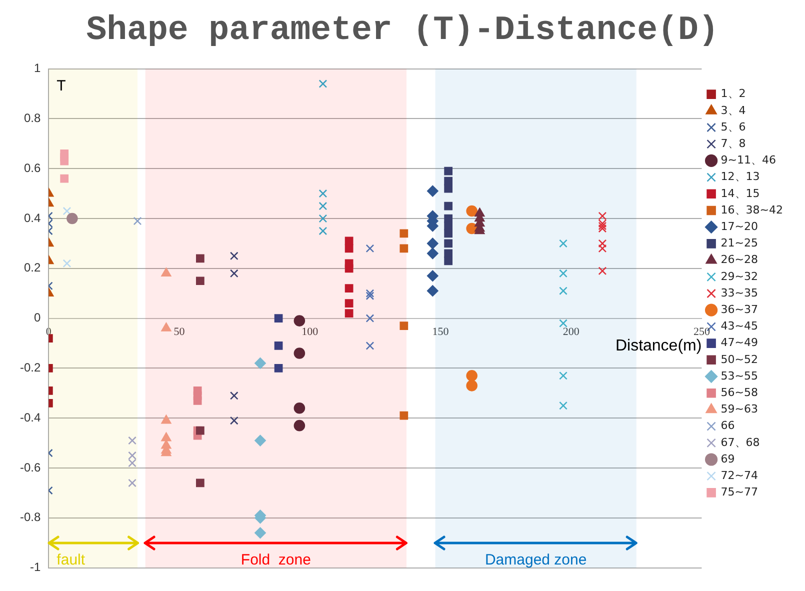 This screenshot has width=805, height=591. Describe the element at coordinates (32, 167) in the screenshot. I see `y-tick-label: 0.6` at that location.